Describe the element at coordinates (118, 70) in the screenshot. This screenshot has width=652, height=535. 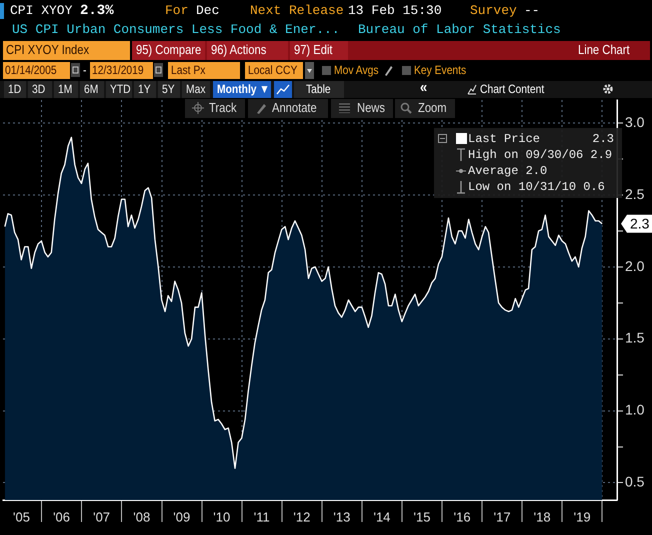
I see `text: 12/31/2019` at that location.